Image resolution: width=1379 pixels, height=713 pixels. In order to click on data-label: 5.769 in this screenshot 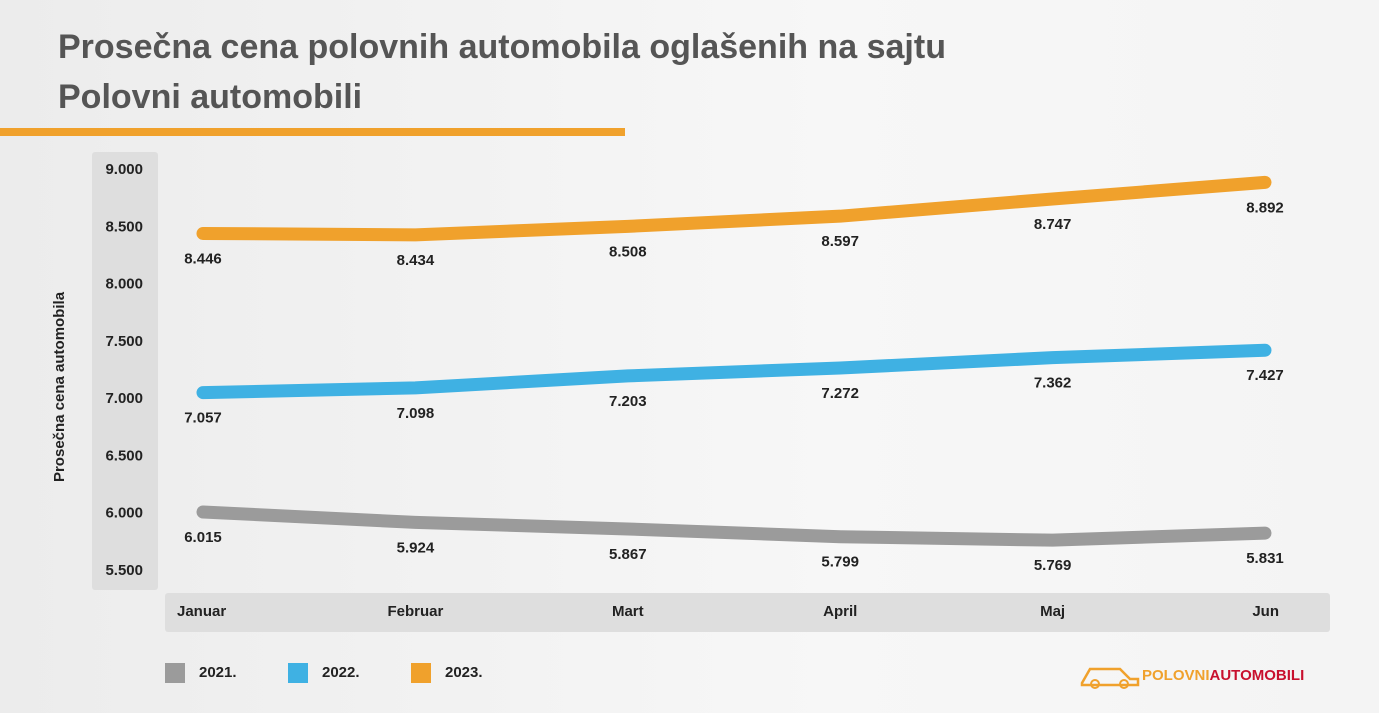, I will do `click(1053, 565)`.